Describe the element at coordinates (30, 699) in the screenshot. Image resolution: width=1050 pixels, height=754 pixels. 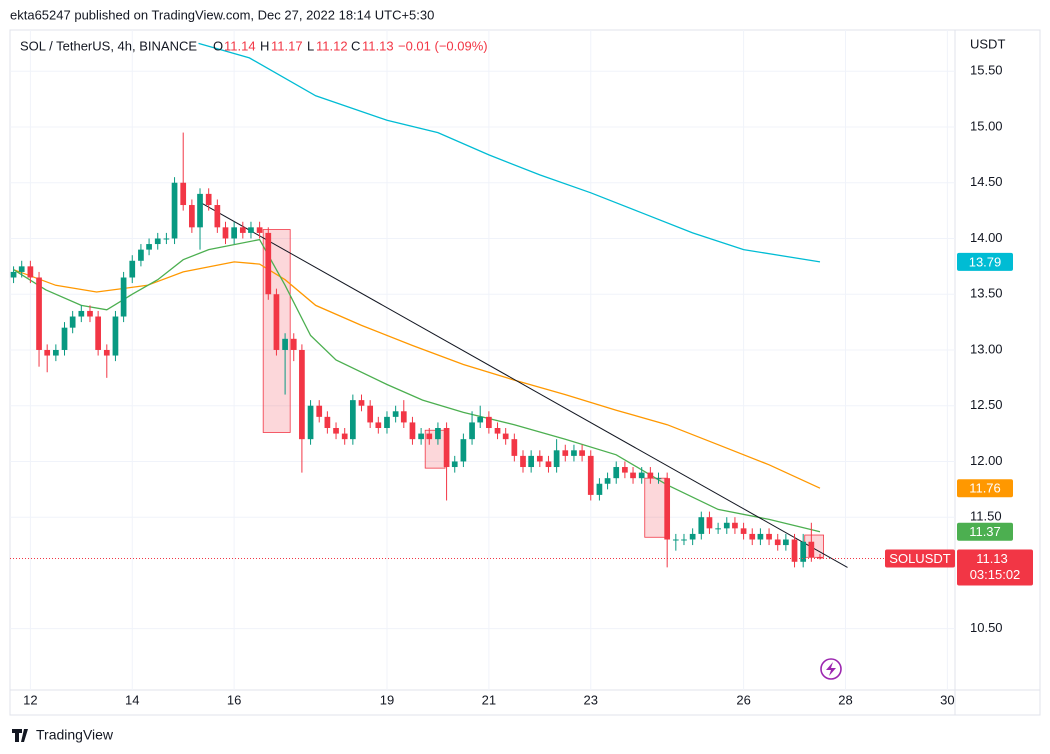
I see `x-tick-label: 12` at that location.